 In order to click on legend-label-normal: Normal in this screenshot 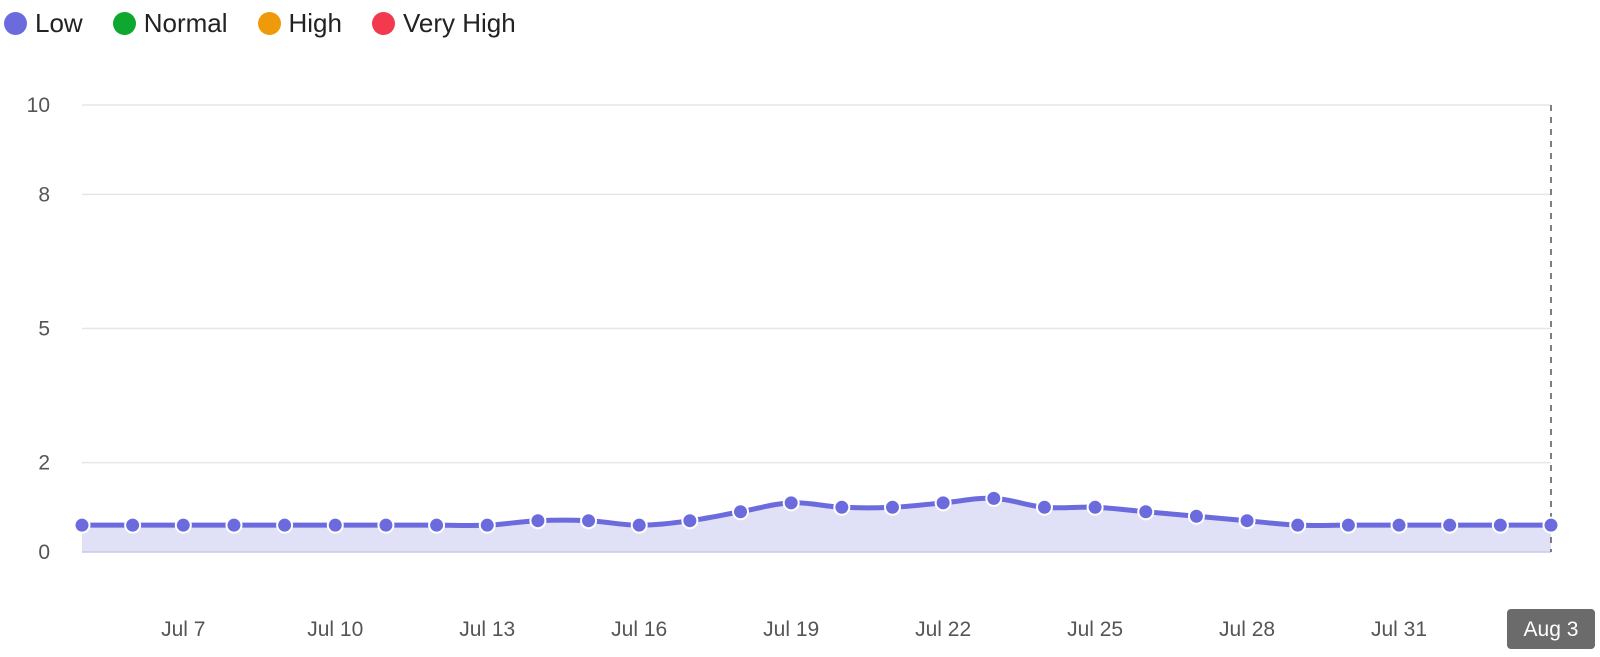, I will do `click(185, 22)`.